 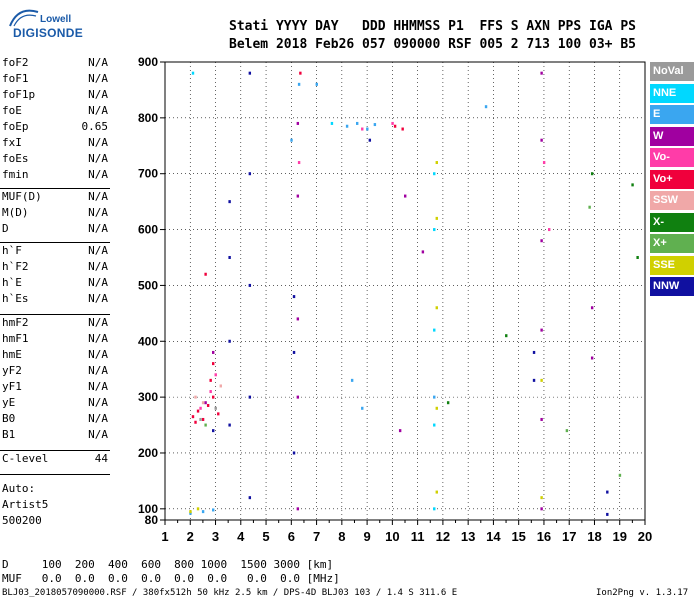 I want to click on x-tick-label: 18, so click(x=594, y=536).